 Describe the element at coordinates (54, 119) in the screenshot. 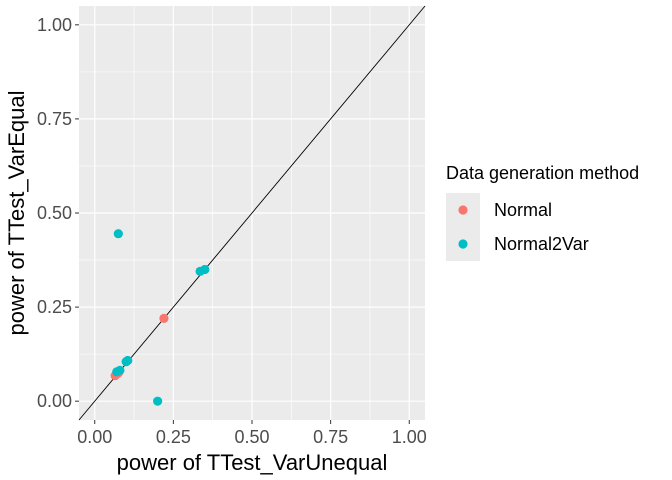

I see `y-tick-label: 0.75` at that location.